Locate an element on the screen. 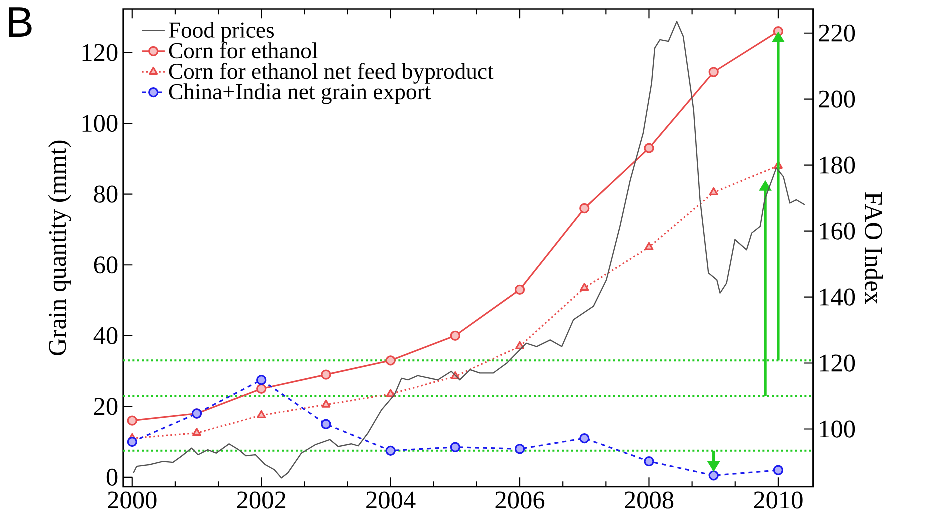 This screenshot has width=930, height=522. y-axis-title: Grain quantity (mmt) is located at coordinates (60, 248).